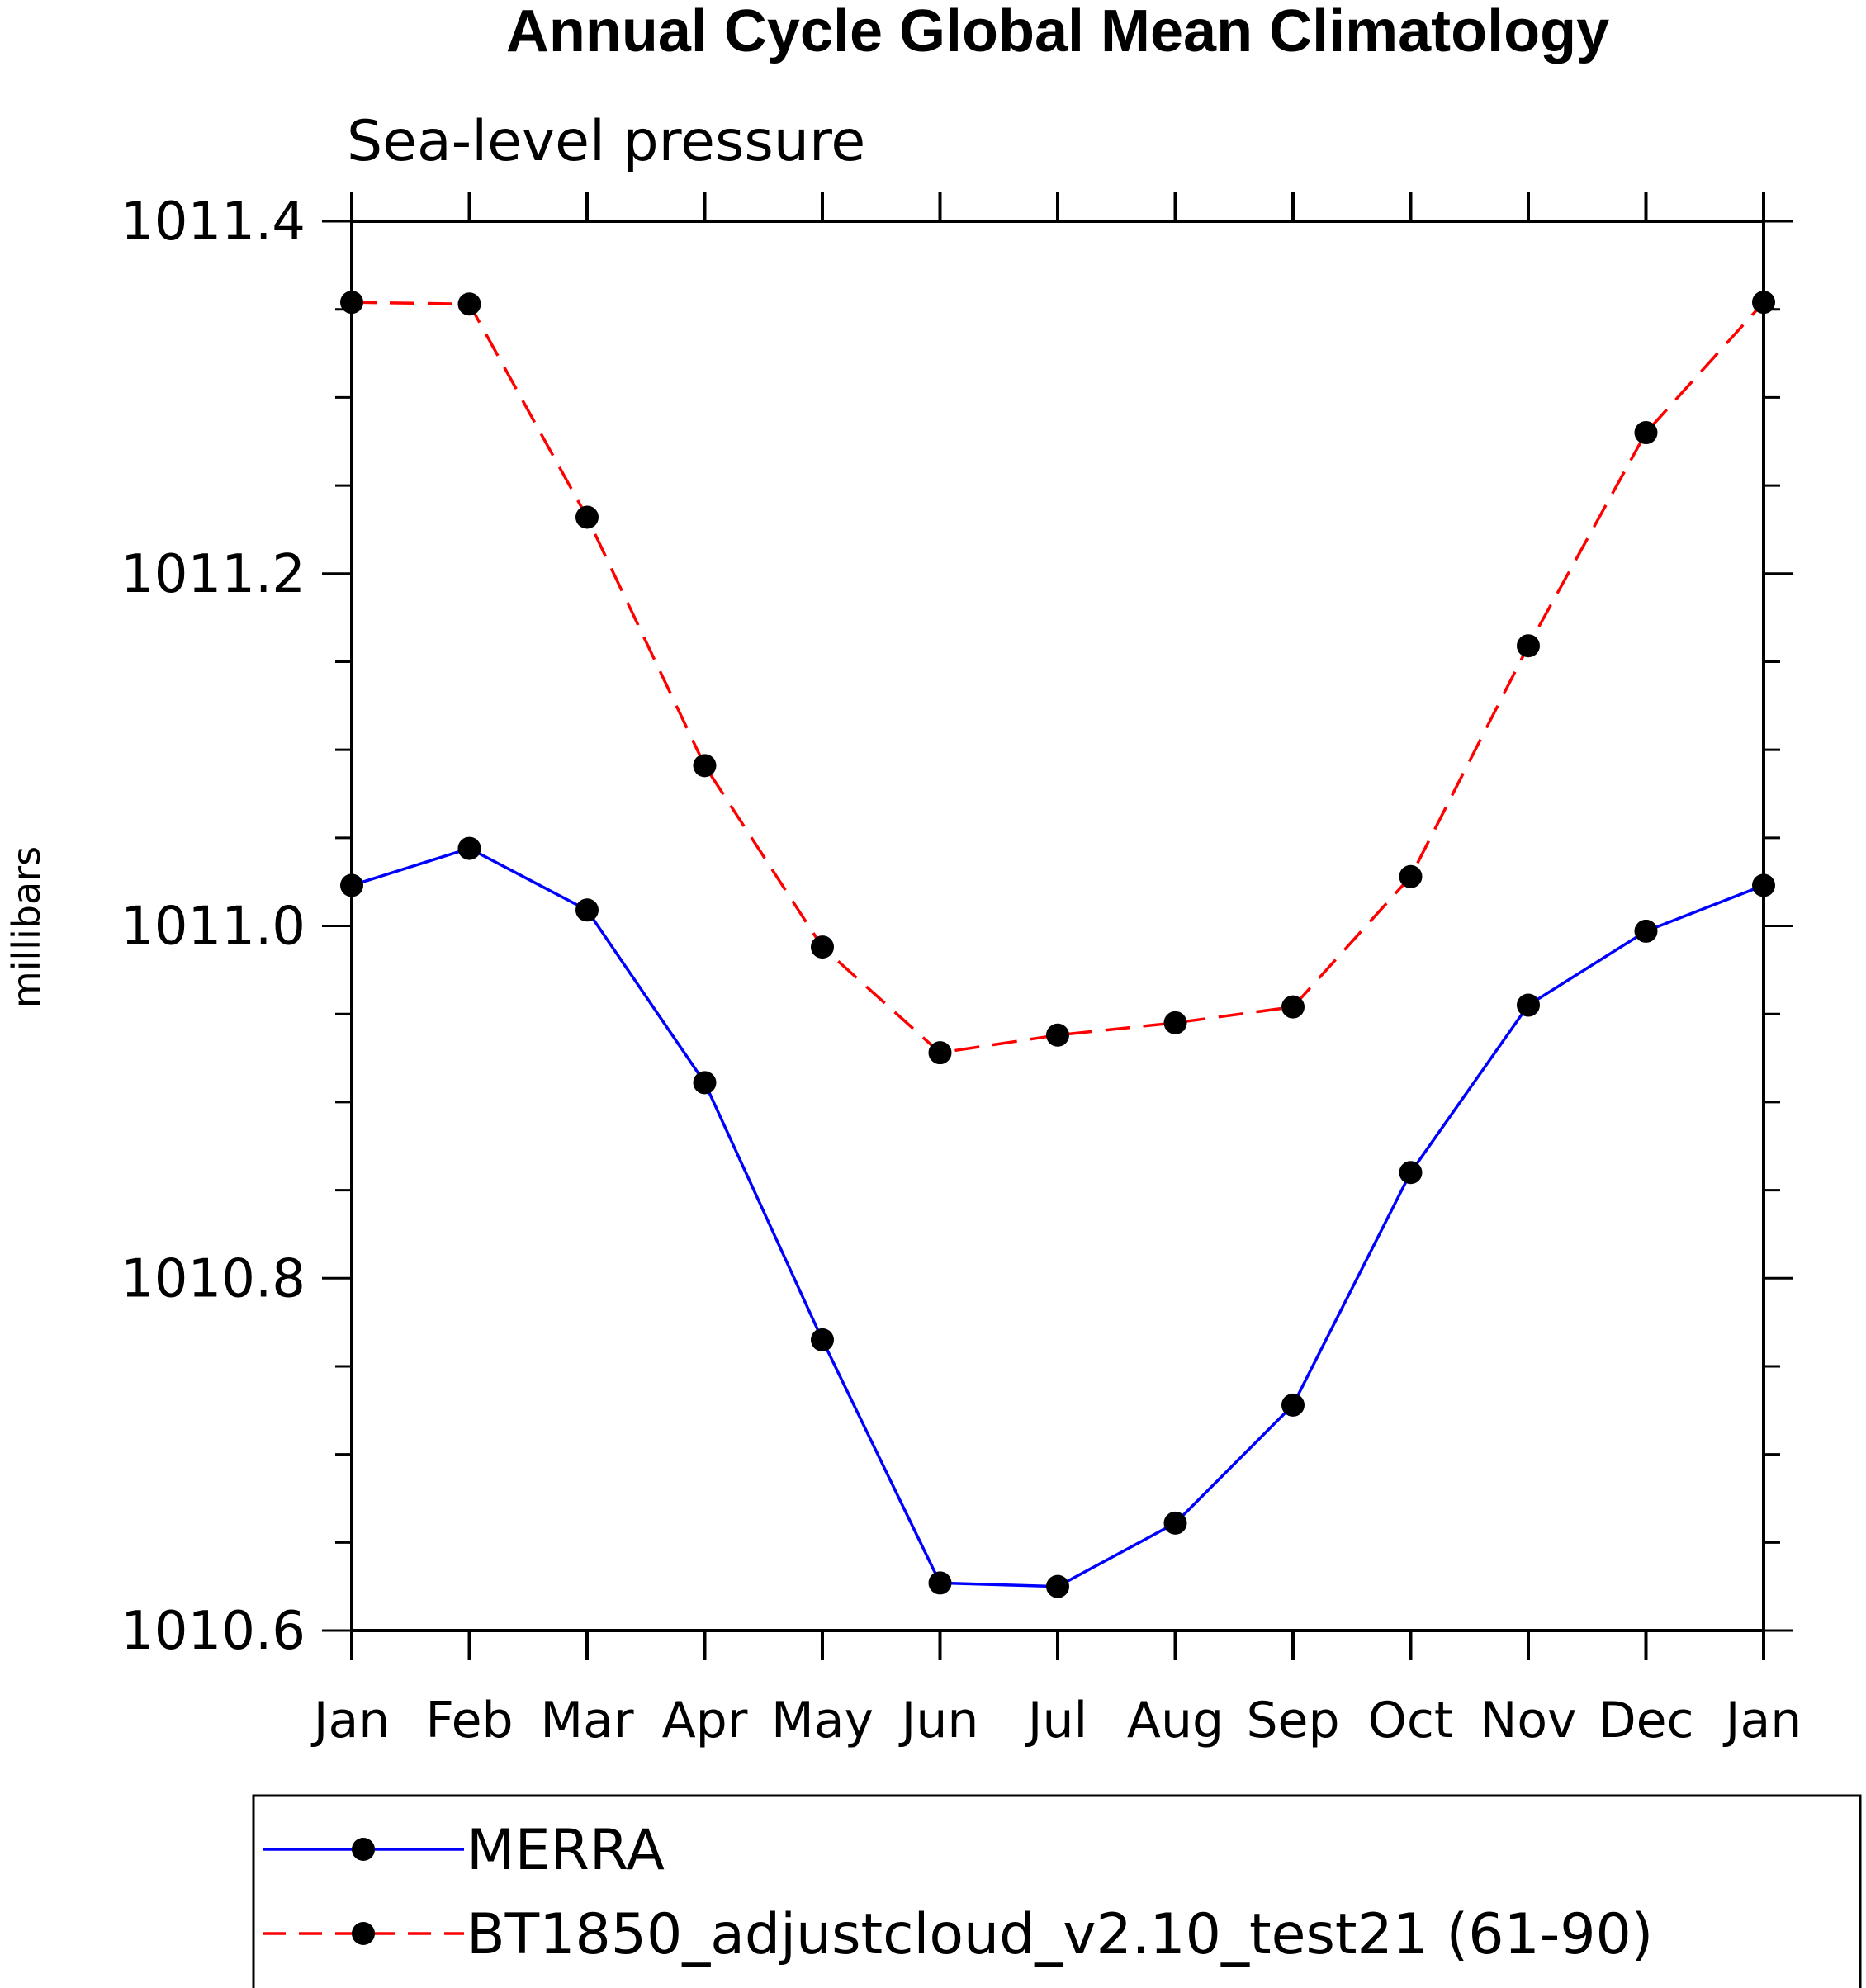 The height and width of the screenshot is (1988, 1866). What do you see at coordinates (705, 1720) in the screenshot?
I see `x-tick-label: Apr` at bounding box center [705, 1720].